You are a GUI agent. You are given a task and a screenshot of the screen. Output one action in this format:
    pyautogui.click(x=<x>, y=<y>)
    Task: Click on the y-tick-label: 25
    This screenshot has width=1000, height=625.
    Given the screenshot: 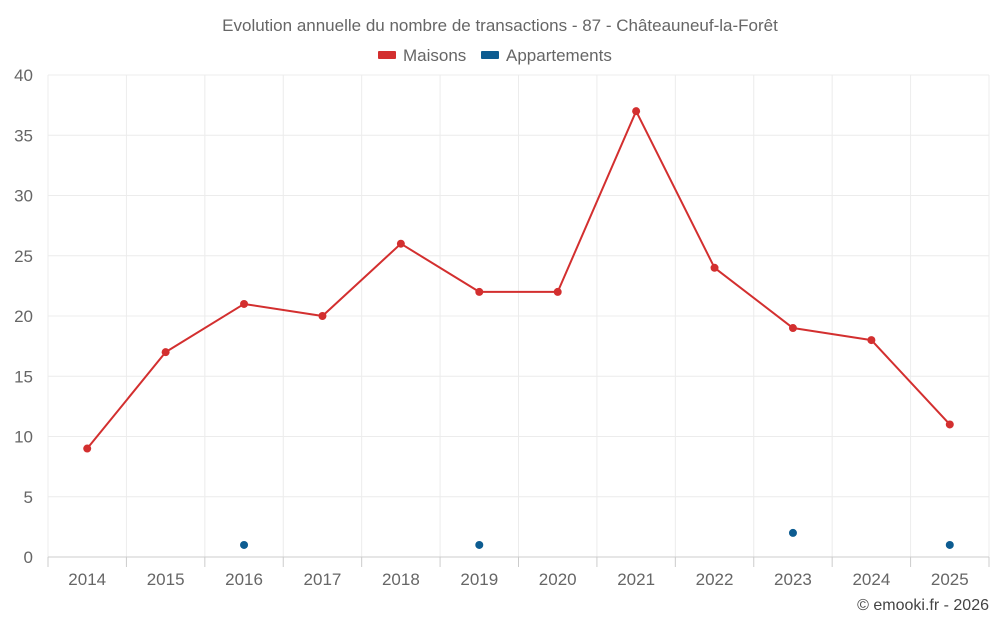 What is the action you would take?
    pyautogui.click(x=23, y=256)
    